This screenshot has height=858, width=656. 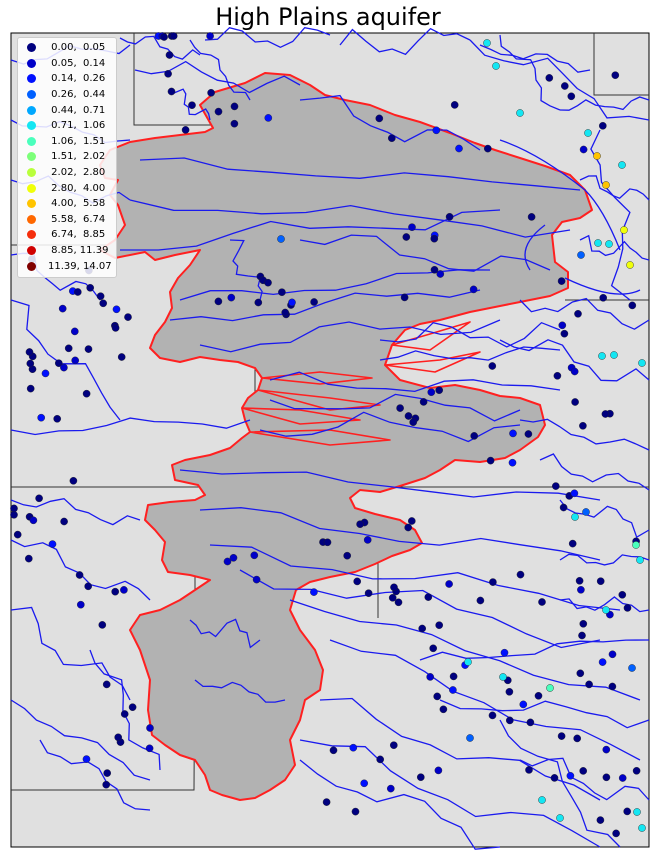 I want to click on legend-entry: 0.00, 0.05, so click(x=67, y=48).